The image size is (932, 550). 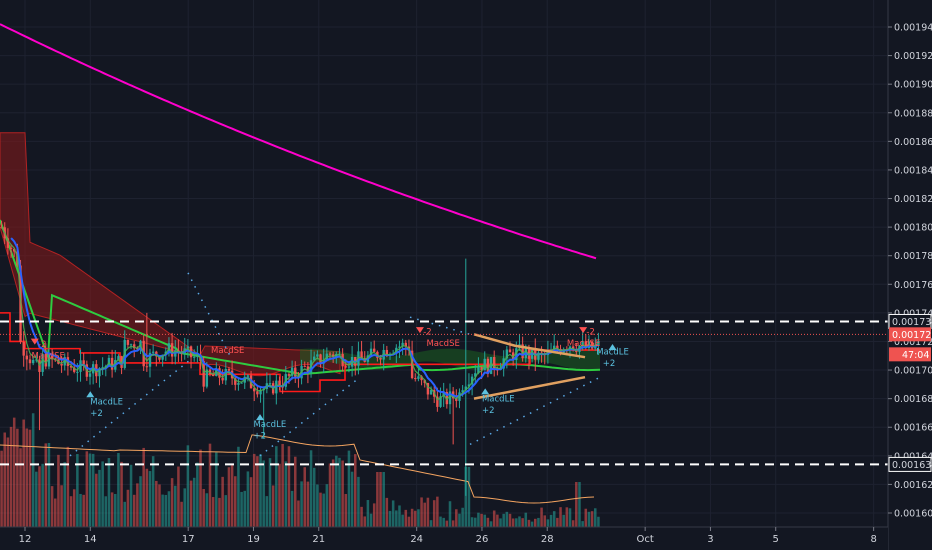 What do you see at coordinates (915, 355) in the screenshot?
I see `price-badge-label: 47:04` at bounding box center [915, 355].